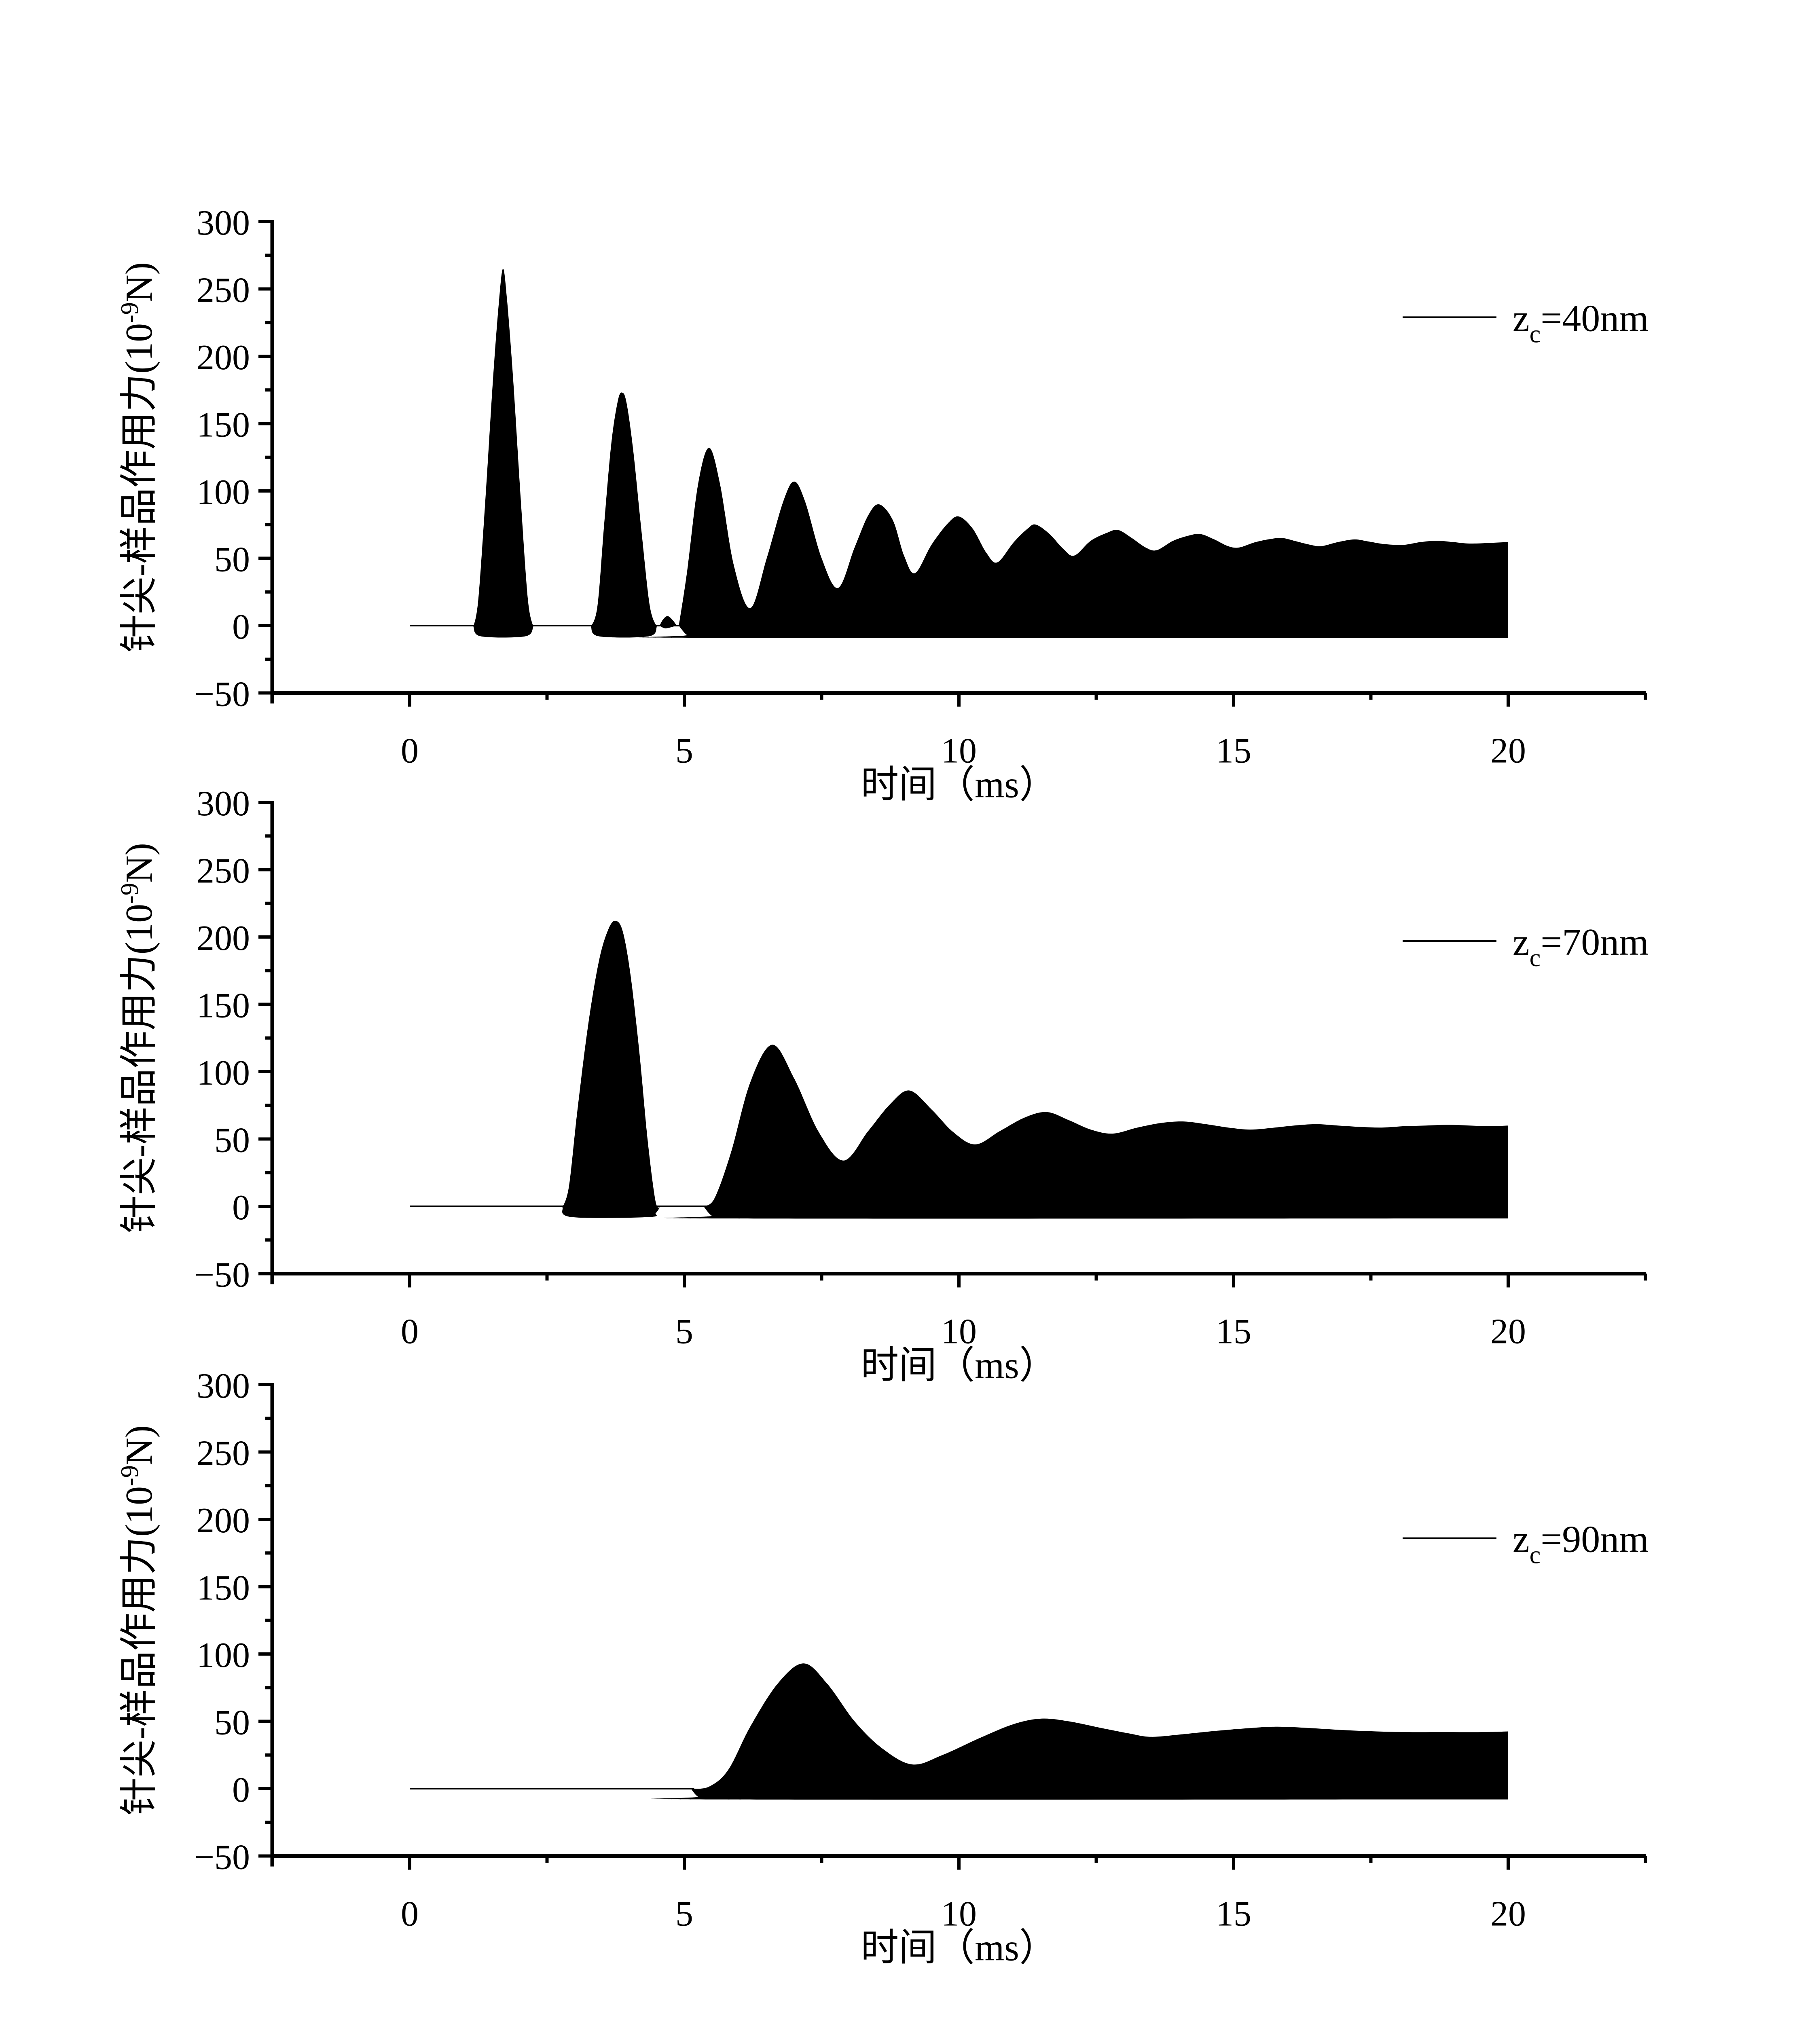 This screenshot has height=2022, width=1820. Describe the element at coordinates (1581, 946) in the screenshot. I see `legend-label: zc=70nm` at that location.